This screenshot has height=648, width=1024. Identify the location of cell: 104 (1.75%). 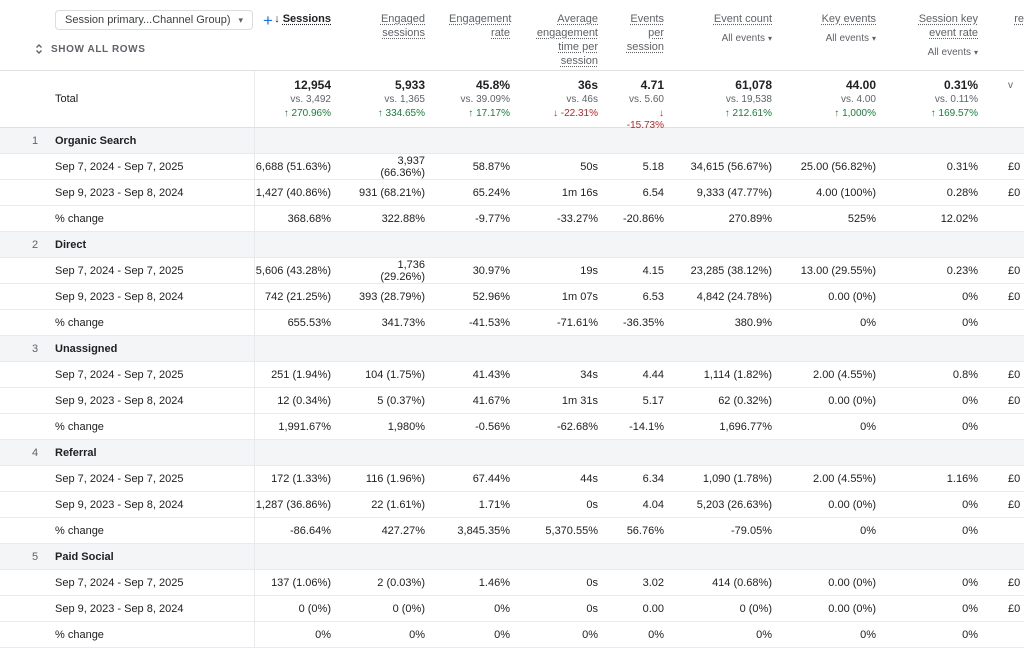
(395, 374).